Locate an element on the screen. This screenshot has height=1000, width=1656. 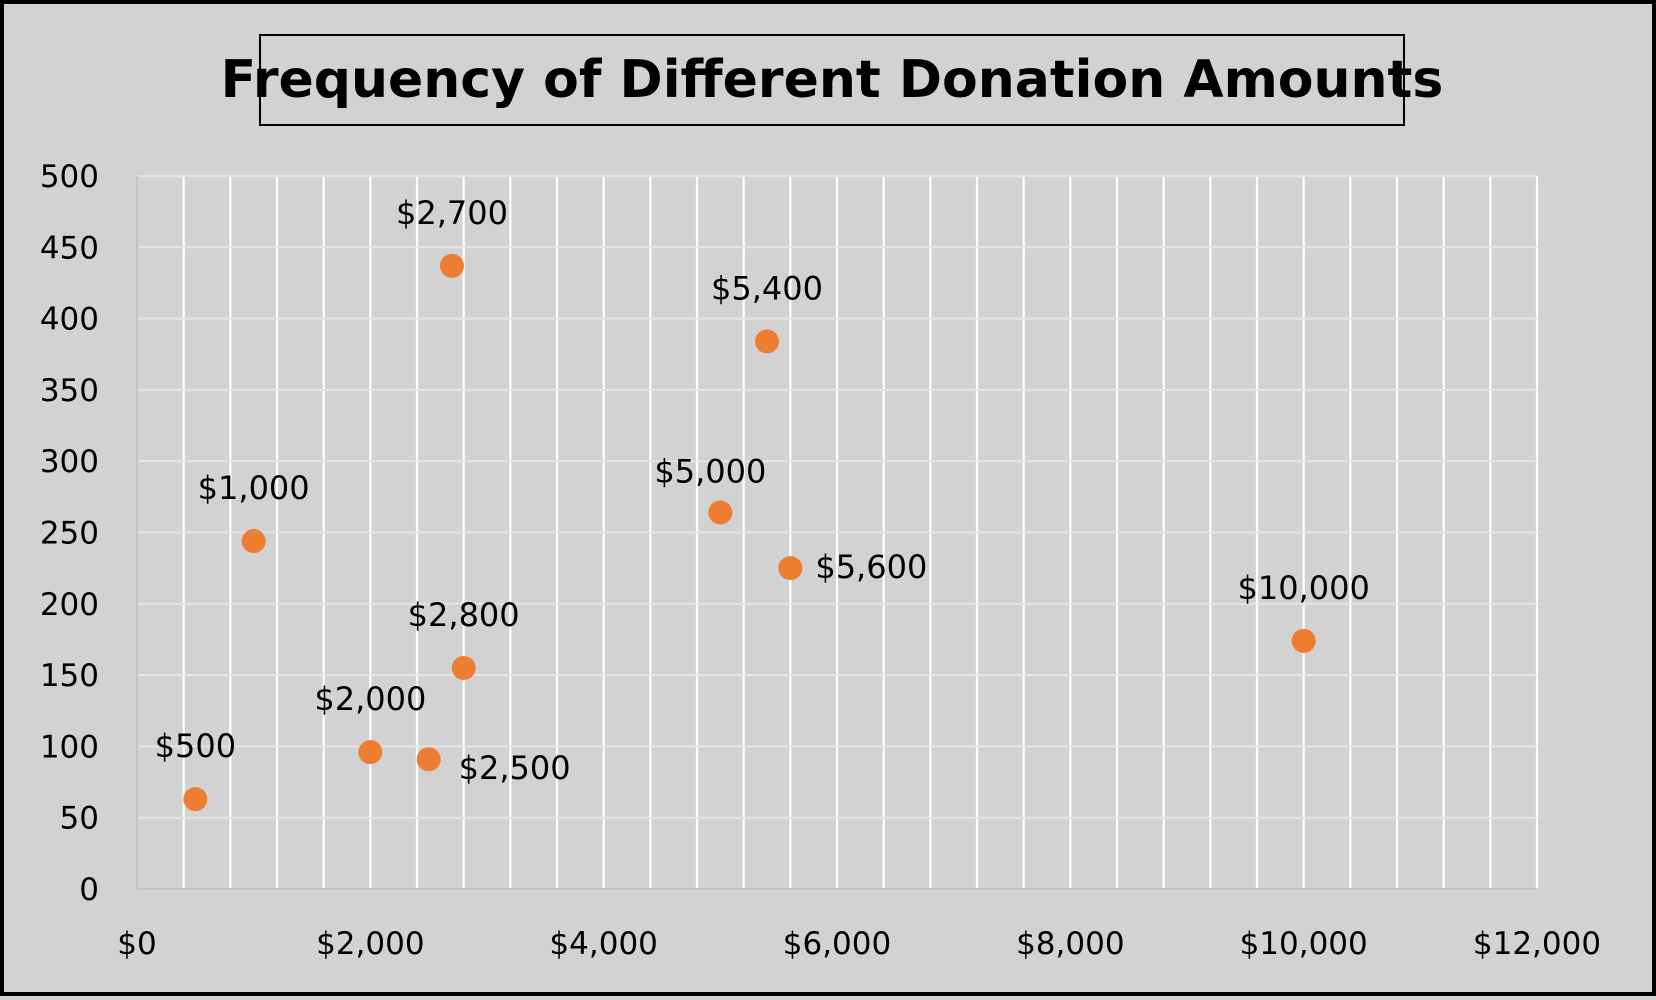
x-tick-label: $6,000 is located at coordinates (837, 944).